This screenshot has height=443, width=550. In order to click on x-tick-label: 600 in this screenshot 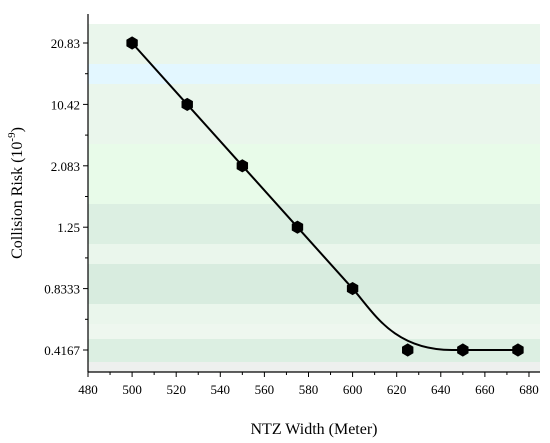, I will do `click(353, 389)`.